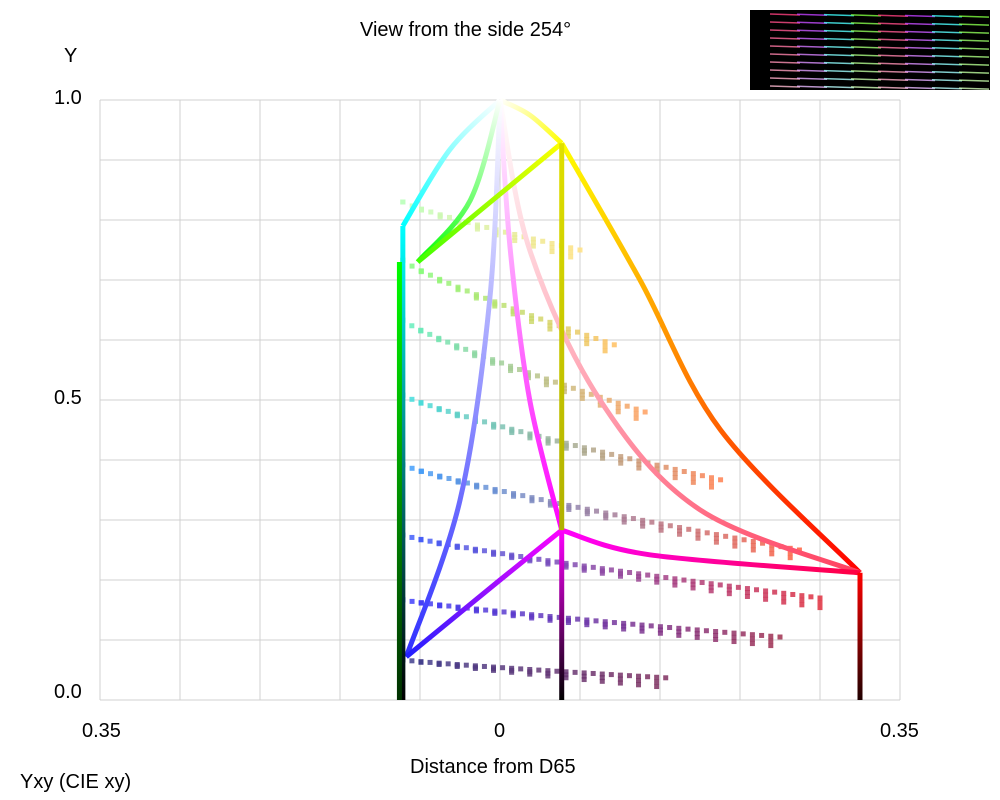 The width and height of the screenshot is (1000, 800). What do you see at coordinates (76, 782) in the screenshot?
I see `color-space-label: Yxy (CIE xy)` at bounding box center [76, 782].